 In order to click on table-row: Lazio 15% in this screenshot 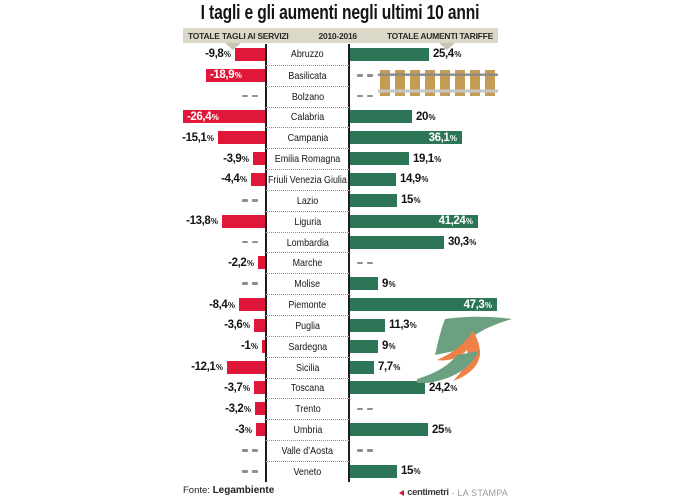, I will do `click(330, 200)`.